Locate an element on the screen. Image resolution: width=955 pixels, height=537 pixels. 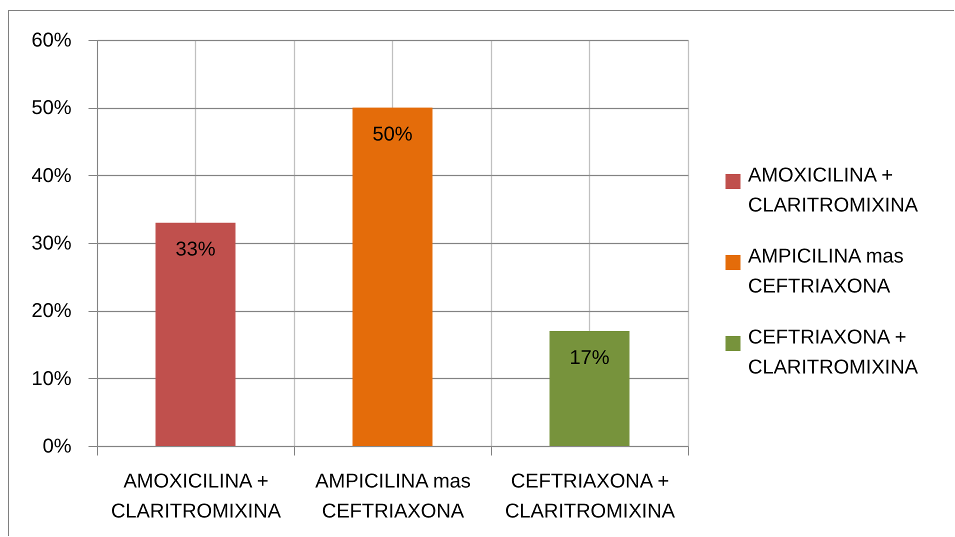
x-tick-label: AMPICILINA mas CEFTRIAXONA is located at coordinates (393, 496).